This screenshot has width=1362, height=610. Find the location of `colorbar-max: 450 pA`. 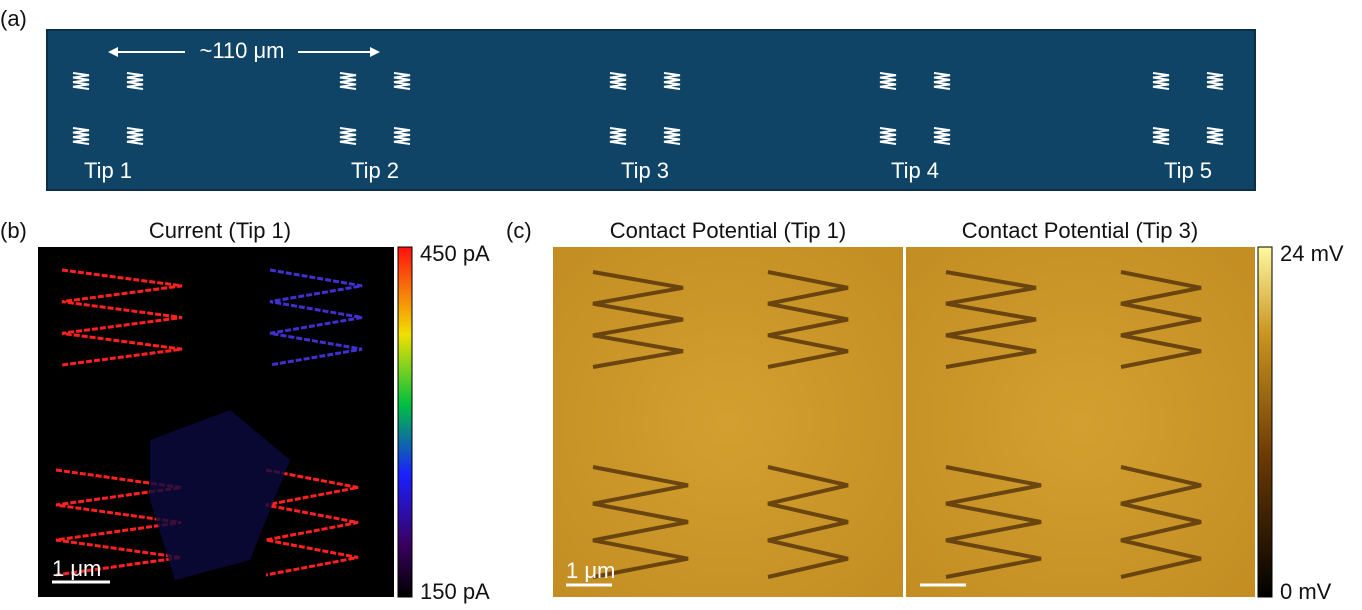

colorbar-max: 450 pA is located at coordinates (455, 253).